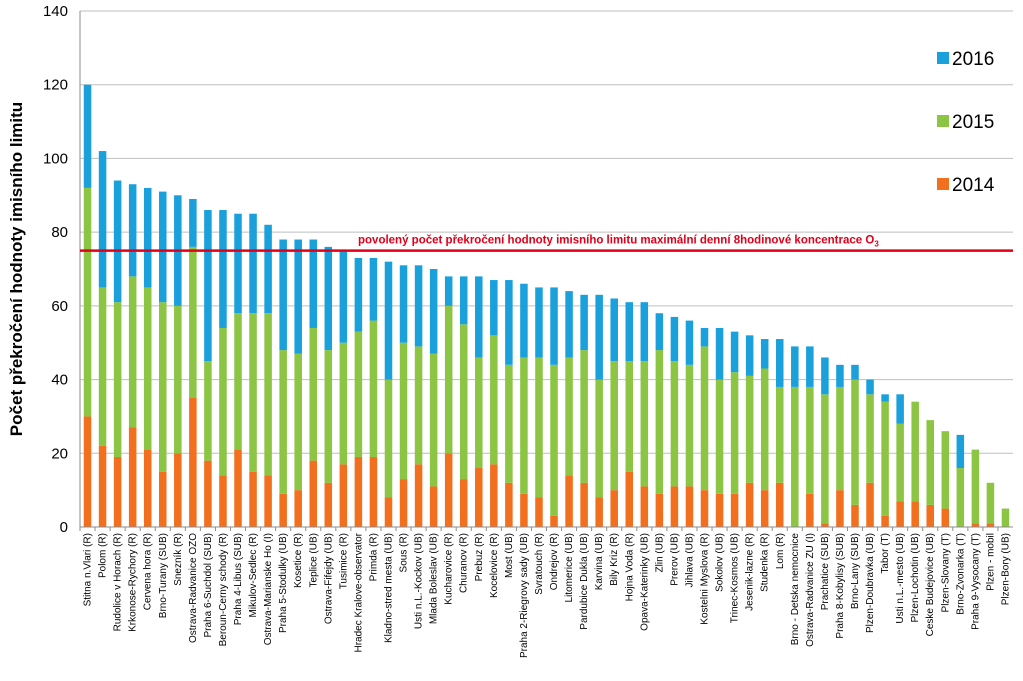 The height and width of the screenshot is (681, 1023). What do you see at coordinates (840, 586) in the screenshot?
I see `x-tick-label: Praha 8-Kobylisy (SUB)` at bounding box center [840, 586].